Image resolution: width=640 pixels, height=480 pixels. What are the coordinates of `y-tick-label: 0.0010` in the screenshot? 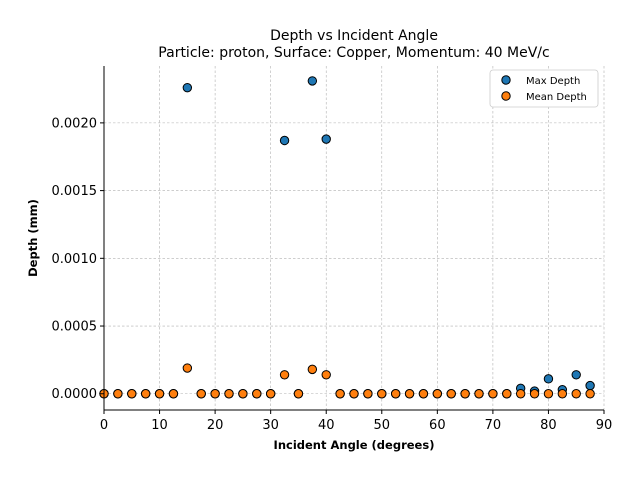 It's located at (75, 259).